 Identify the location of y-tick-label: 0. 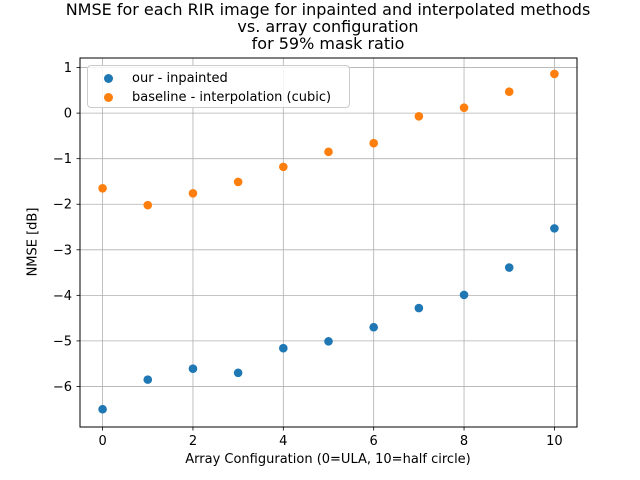
(68, 114).